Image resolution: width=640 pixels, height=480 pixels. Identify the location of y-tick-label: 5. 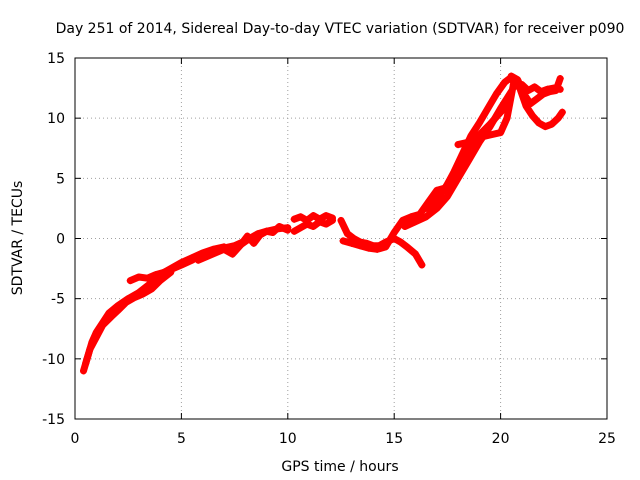
(60, 179).